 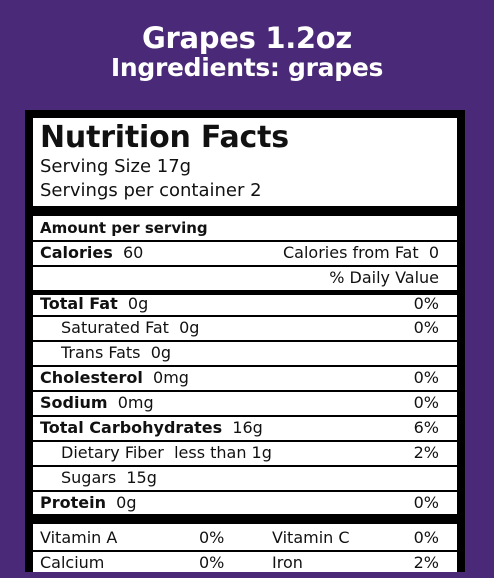 What do you see at coordinates (141, 477) in the screenshot?
I see `nutrient-amount: 15g` at bounding box center [141, 477].